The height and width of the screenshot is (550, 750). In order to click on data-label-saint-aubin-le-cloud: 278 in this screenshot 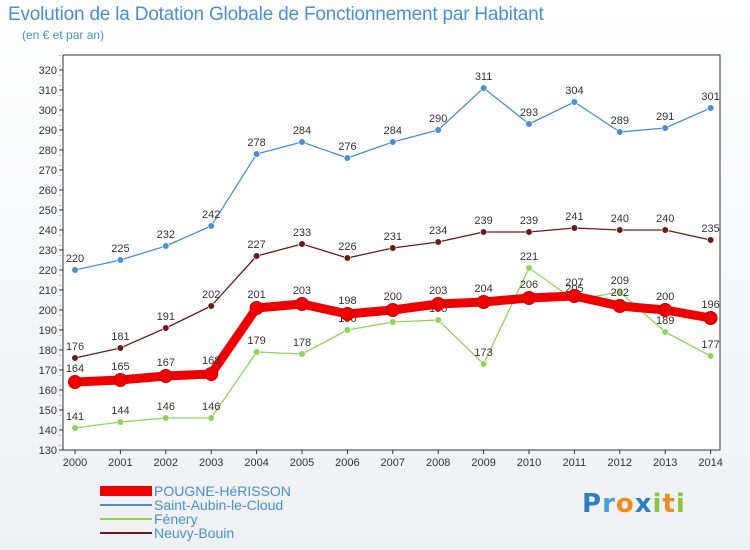, I will do `click(256, 143)`.